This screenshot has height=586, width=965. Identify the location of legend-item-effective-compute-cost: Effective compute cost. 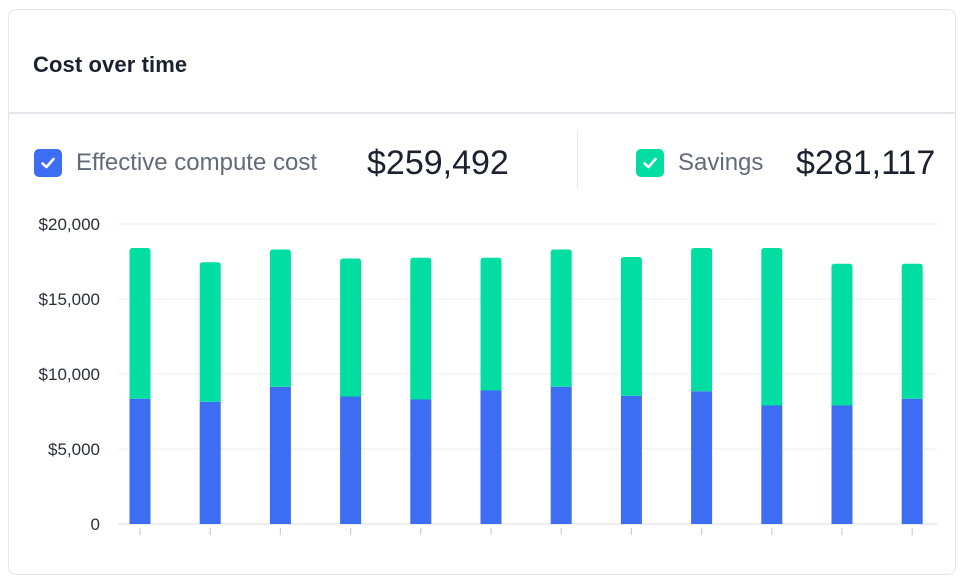
(175, 163).